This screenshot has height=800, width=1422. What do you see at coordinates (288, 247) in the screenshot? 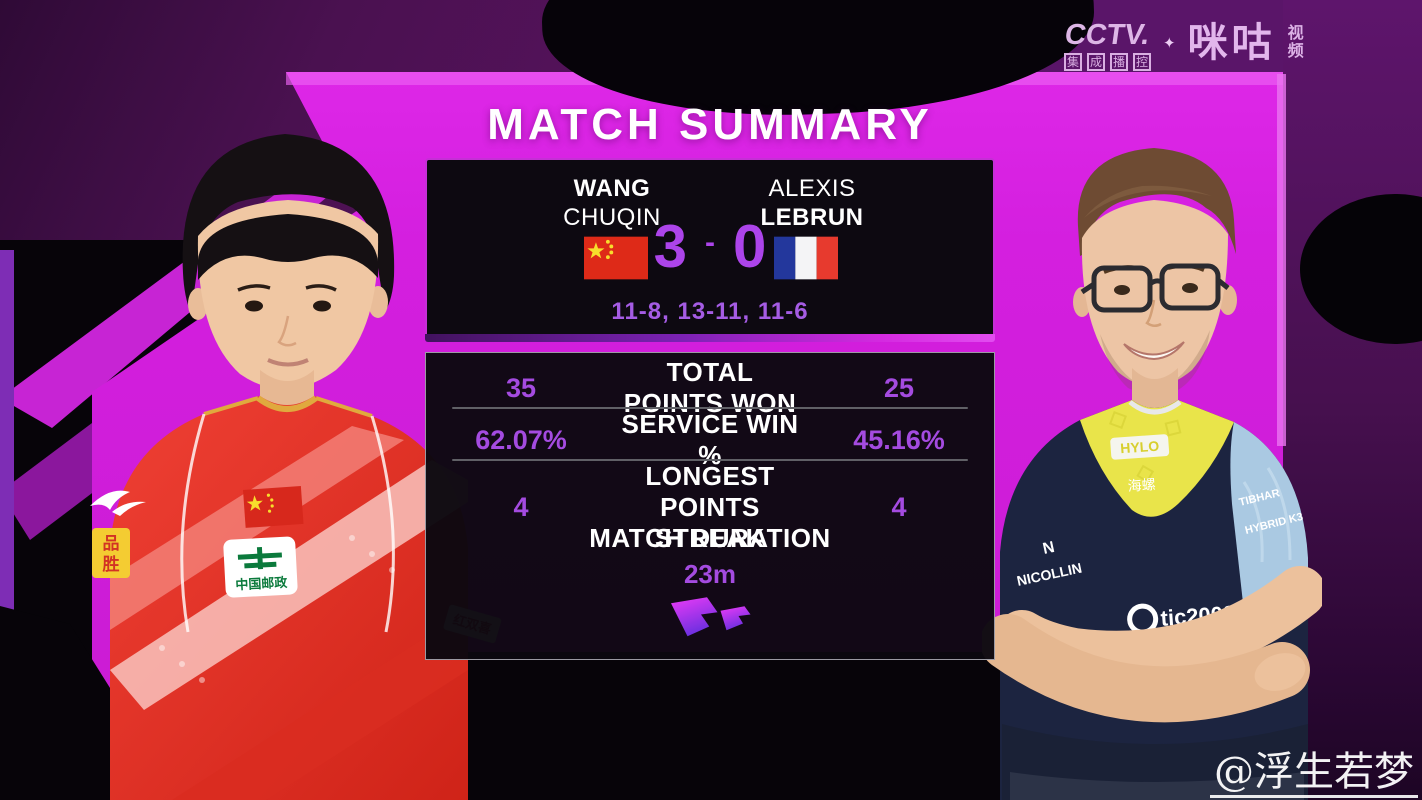
I see `wang-fringe` at bounding box center [288, 247].